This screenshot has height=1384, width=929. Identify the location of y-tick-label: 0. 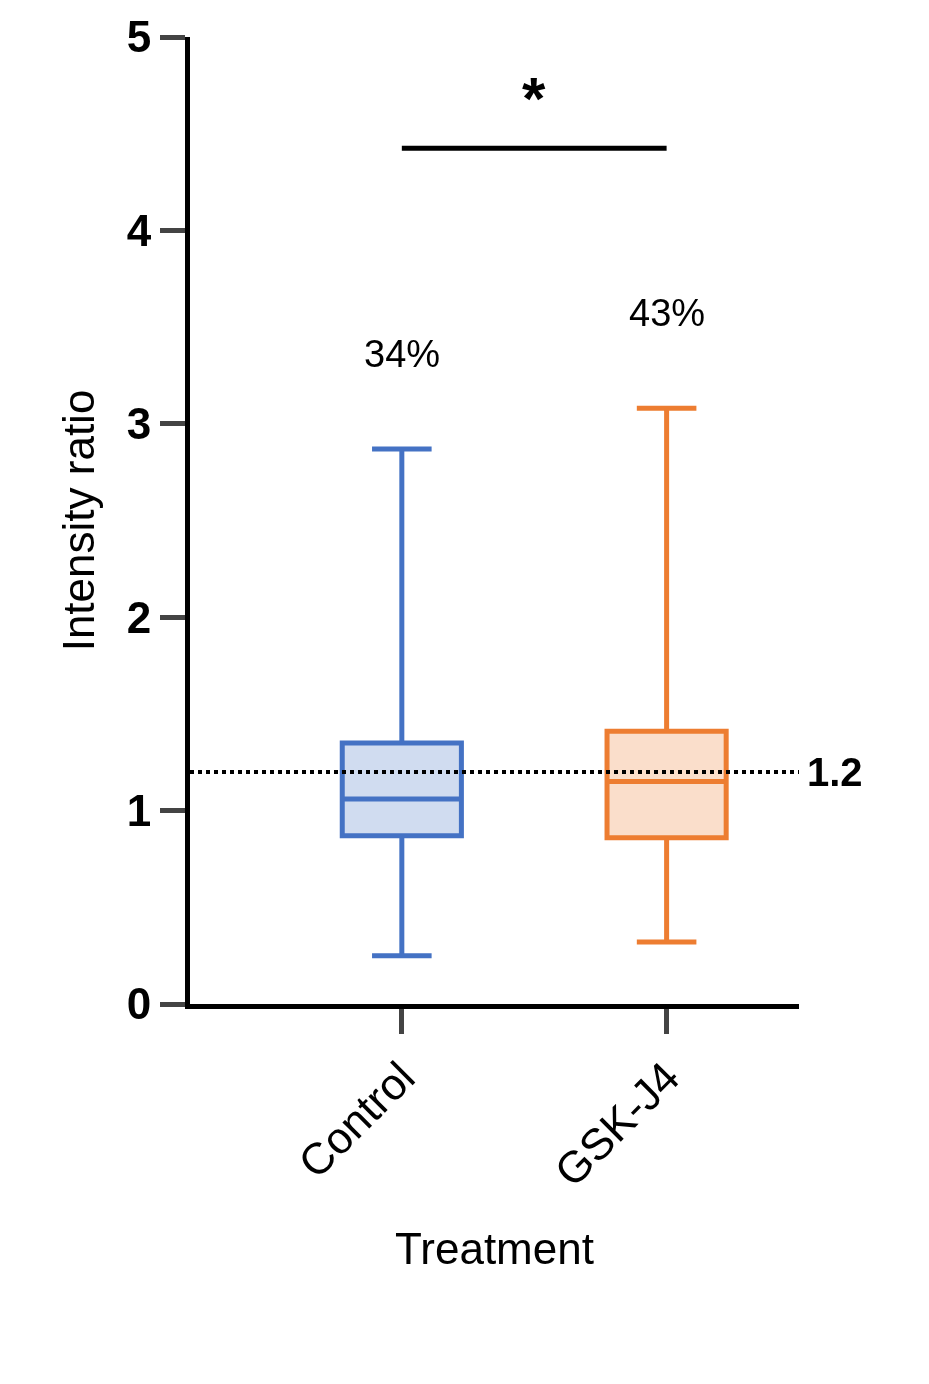
(139, 1004).